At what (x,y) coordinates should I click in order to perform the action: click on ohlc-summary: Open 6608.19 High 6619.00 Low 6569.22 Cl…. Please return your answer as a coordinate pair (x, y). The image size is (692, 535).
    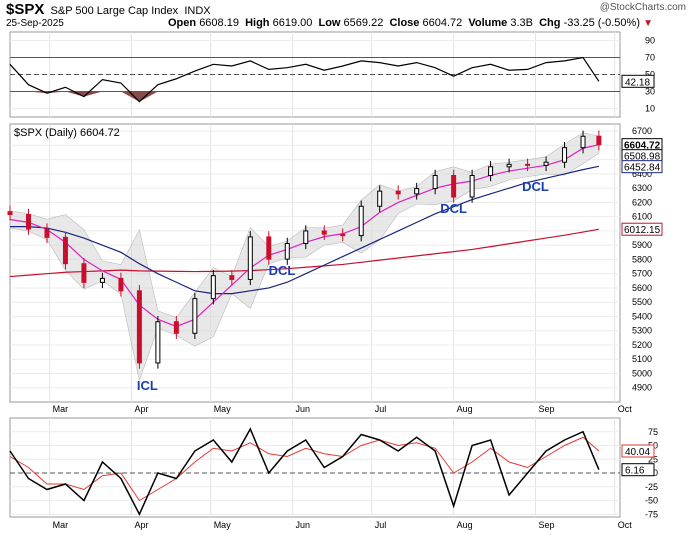
    Looking at the image, I should click on (410, 23).